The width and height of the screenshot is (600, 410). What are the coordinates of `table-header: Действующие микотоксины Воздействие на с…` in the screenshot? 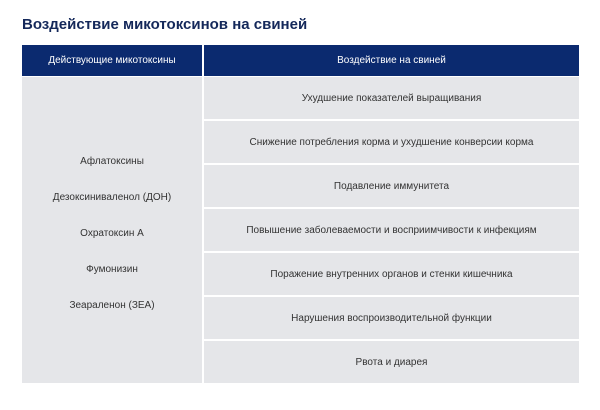 It's located at (300, 60).